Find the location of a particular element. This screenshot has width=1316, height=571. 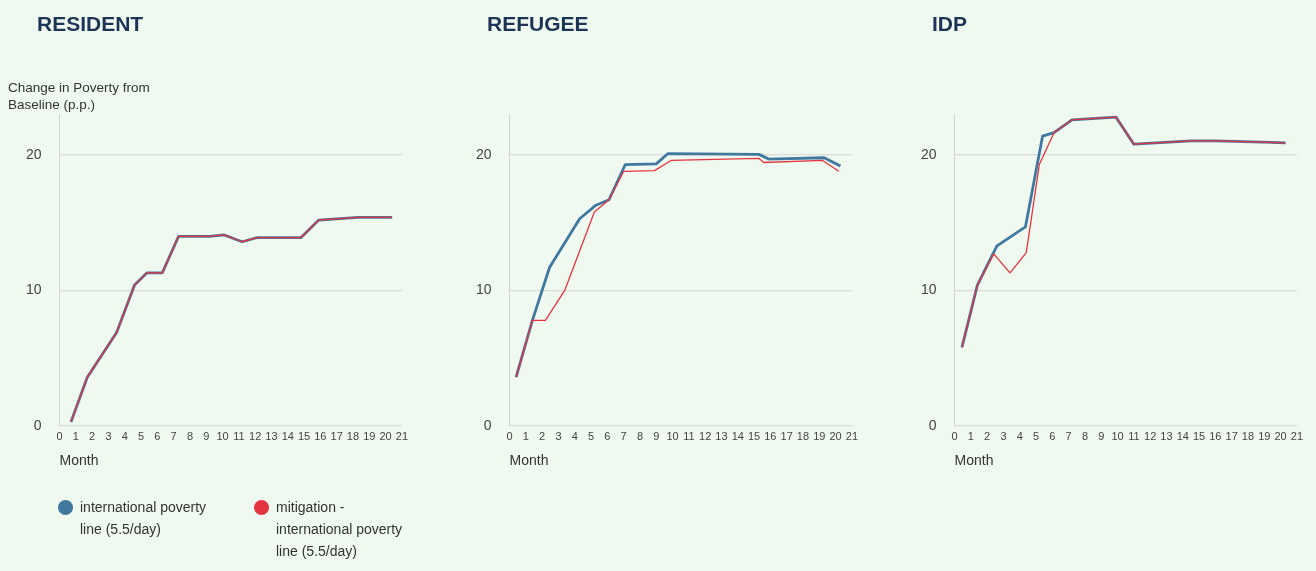

chart-title: RESIDENT is located at coordinates (90, 24).